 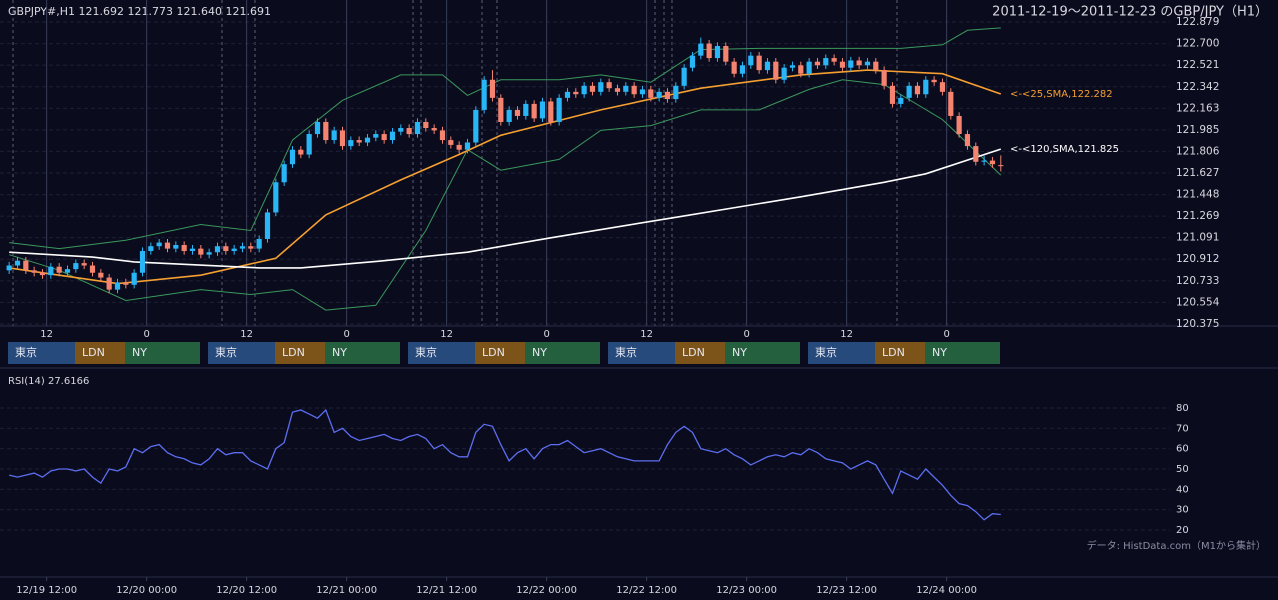 I want to click on x-tick-label: 12/21 00:00, so click(x=346, y=590).